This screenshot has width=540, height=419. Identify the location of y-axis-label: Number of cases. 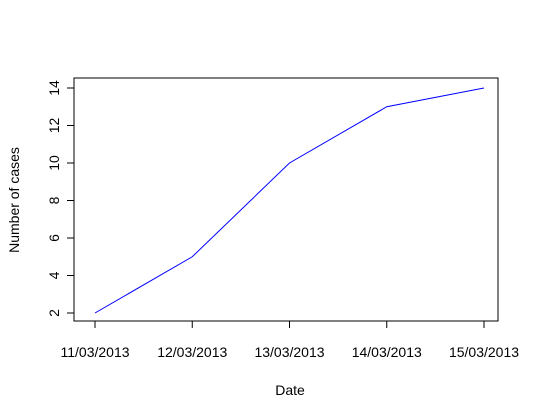
(14, 200).